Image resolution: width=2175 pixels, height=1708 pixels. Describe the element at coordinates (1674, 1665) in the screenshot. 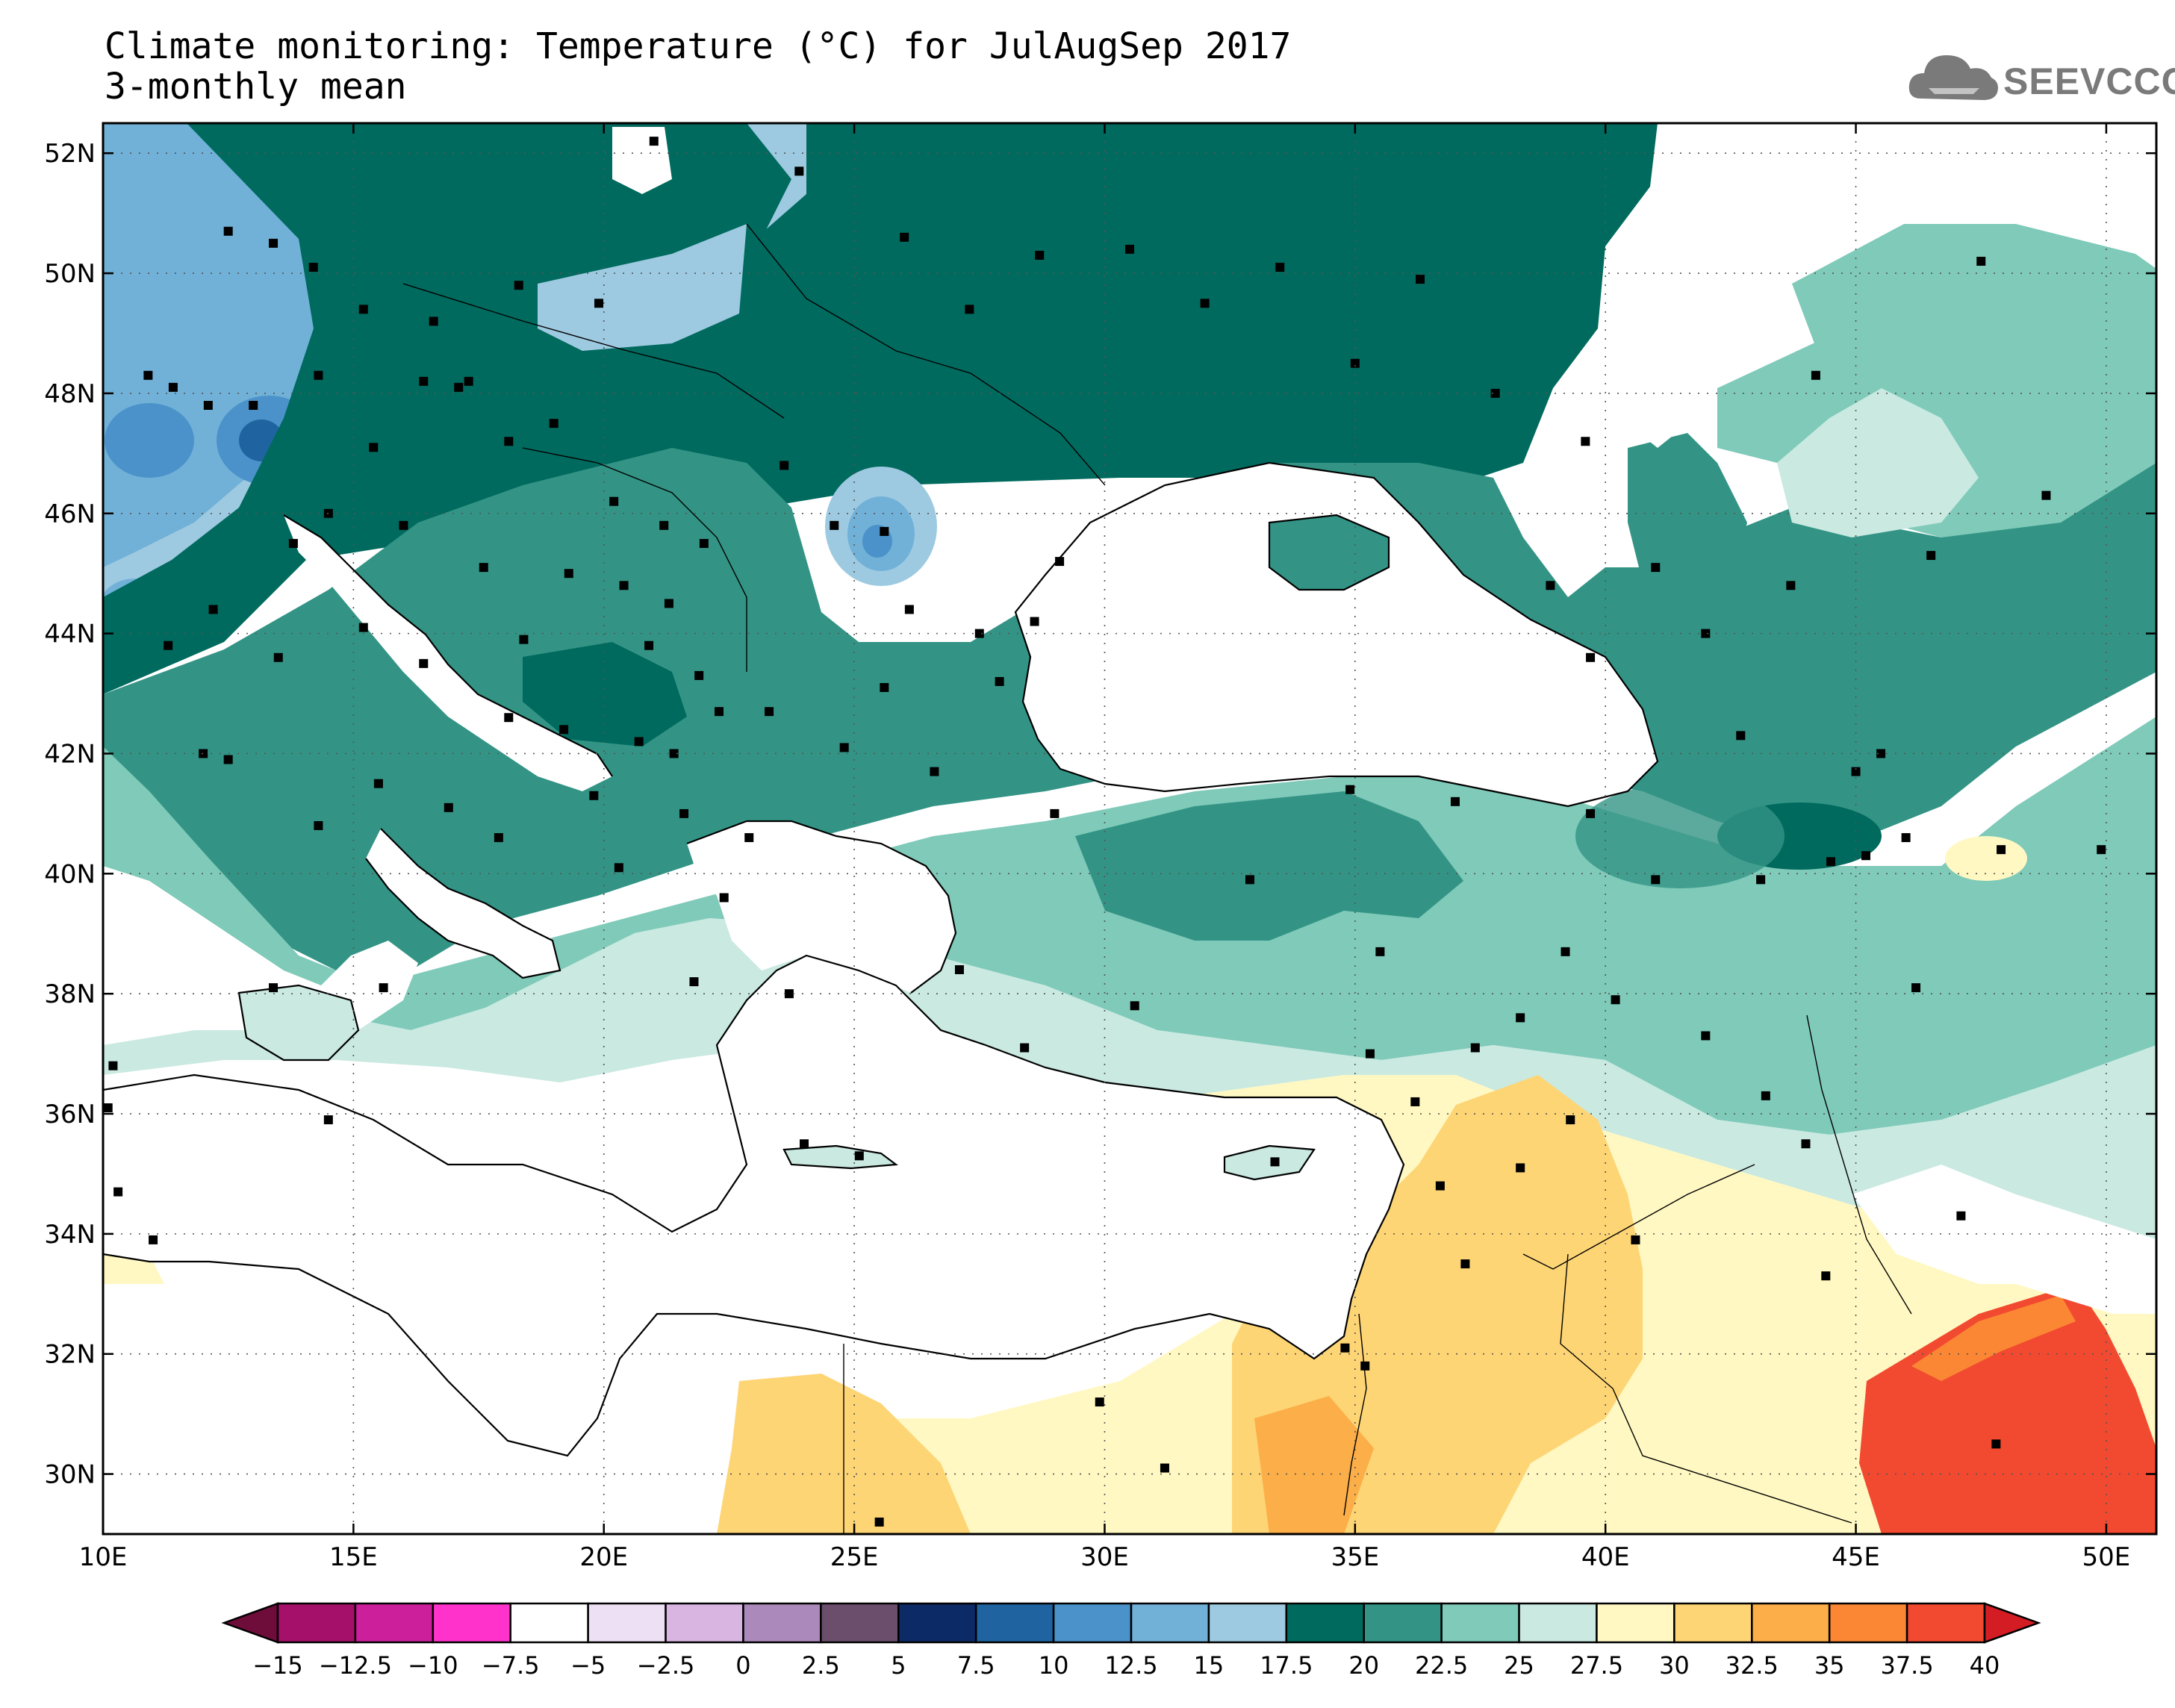

I see `colorbar-label: 30` at that location.